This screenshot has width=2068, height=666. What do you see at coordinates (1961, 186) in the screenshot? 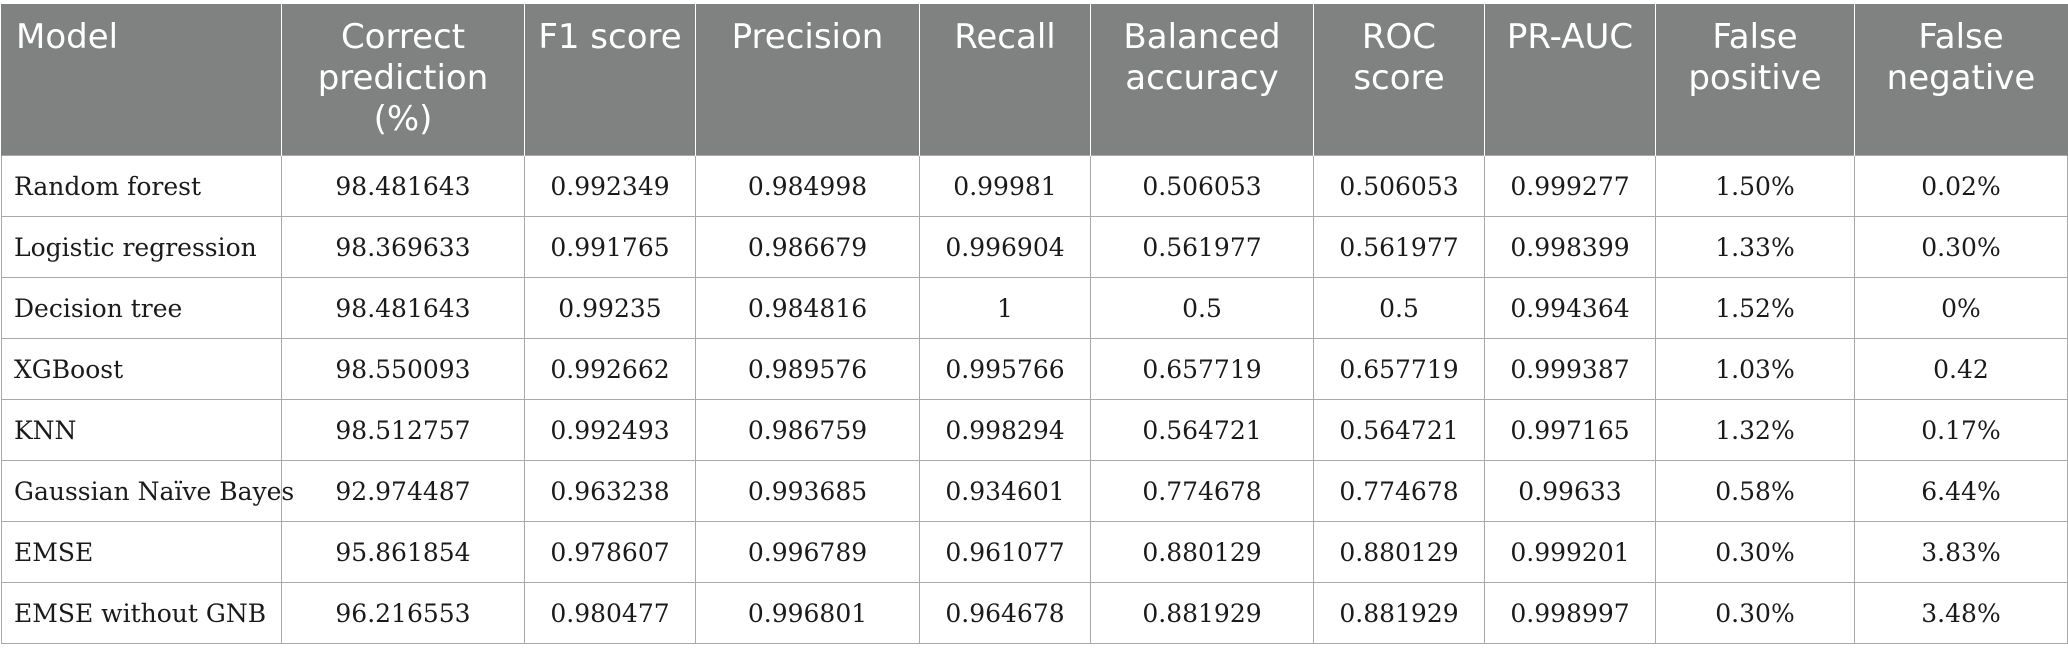
I see `cell-false-negative: 0.02%` at bounding box center [1961, 186].